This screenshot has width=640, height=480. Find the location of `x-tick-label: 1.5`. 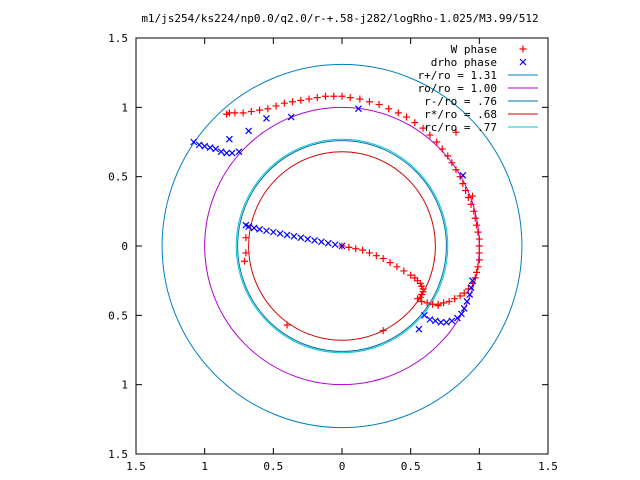

x-tick-label: 1.5 is located at coordinates (548, 466).